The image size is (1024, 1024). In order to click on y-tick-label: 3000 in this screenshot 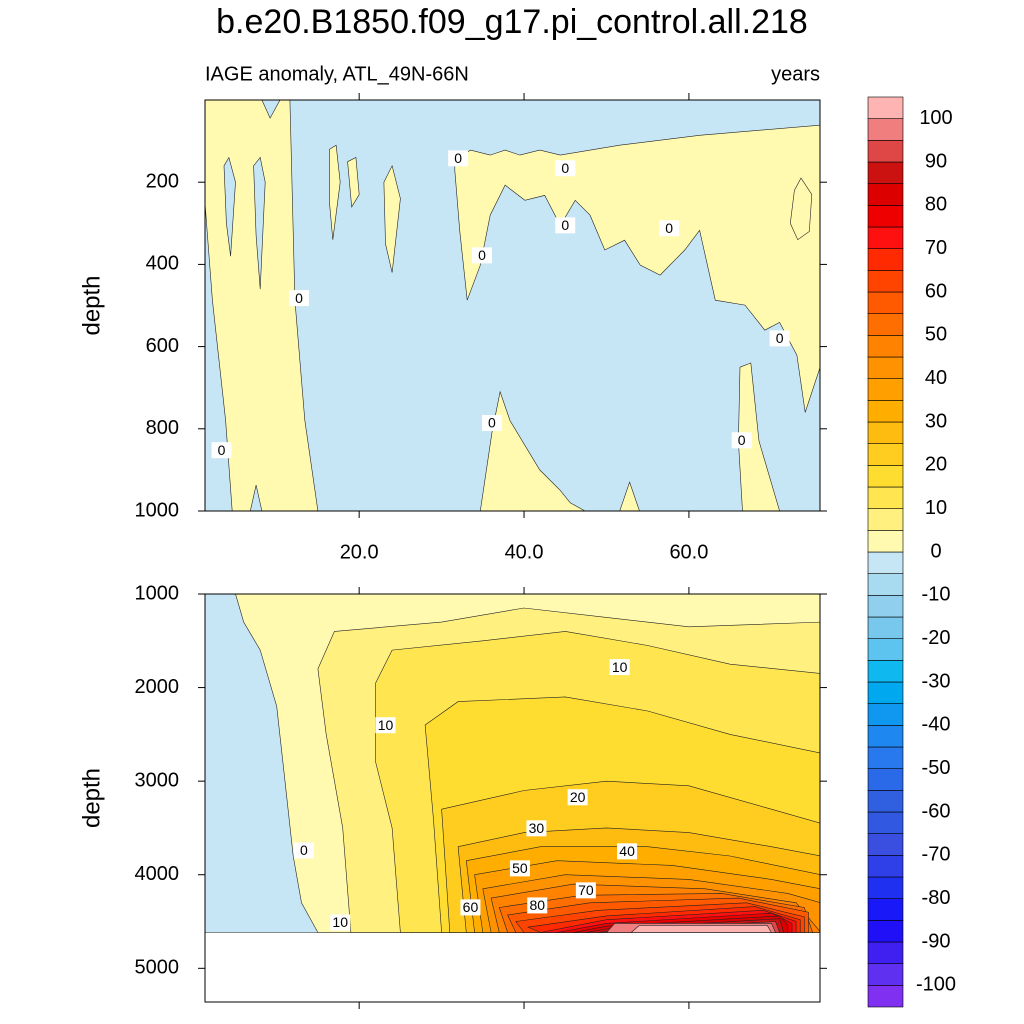, I will do `click(157, 780)`.